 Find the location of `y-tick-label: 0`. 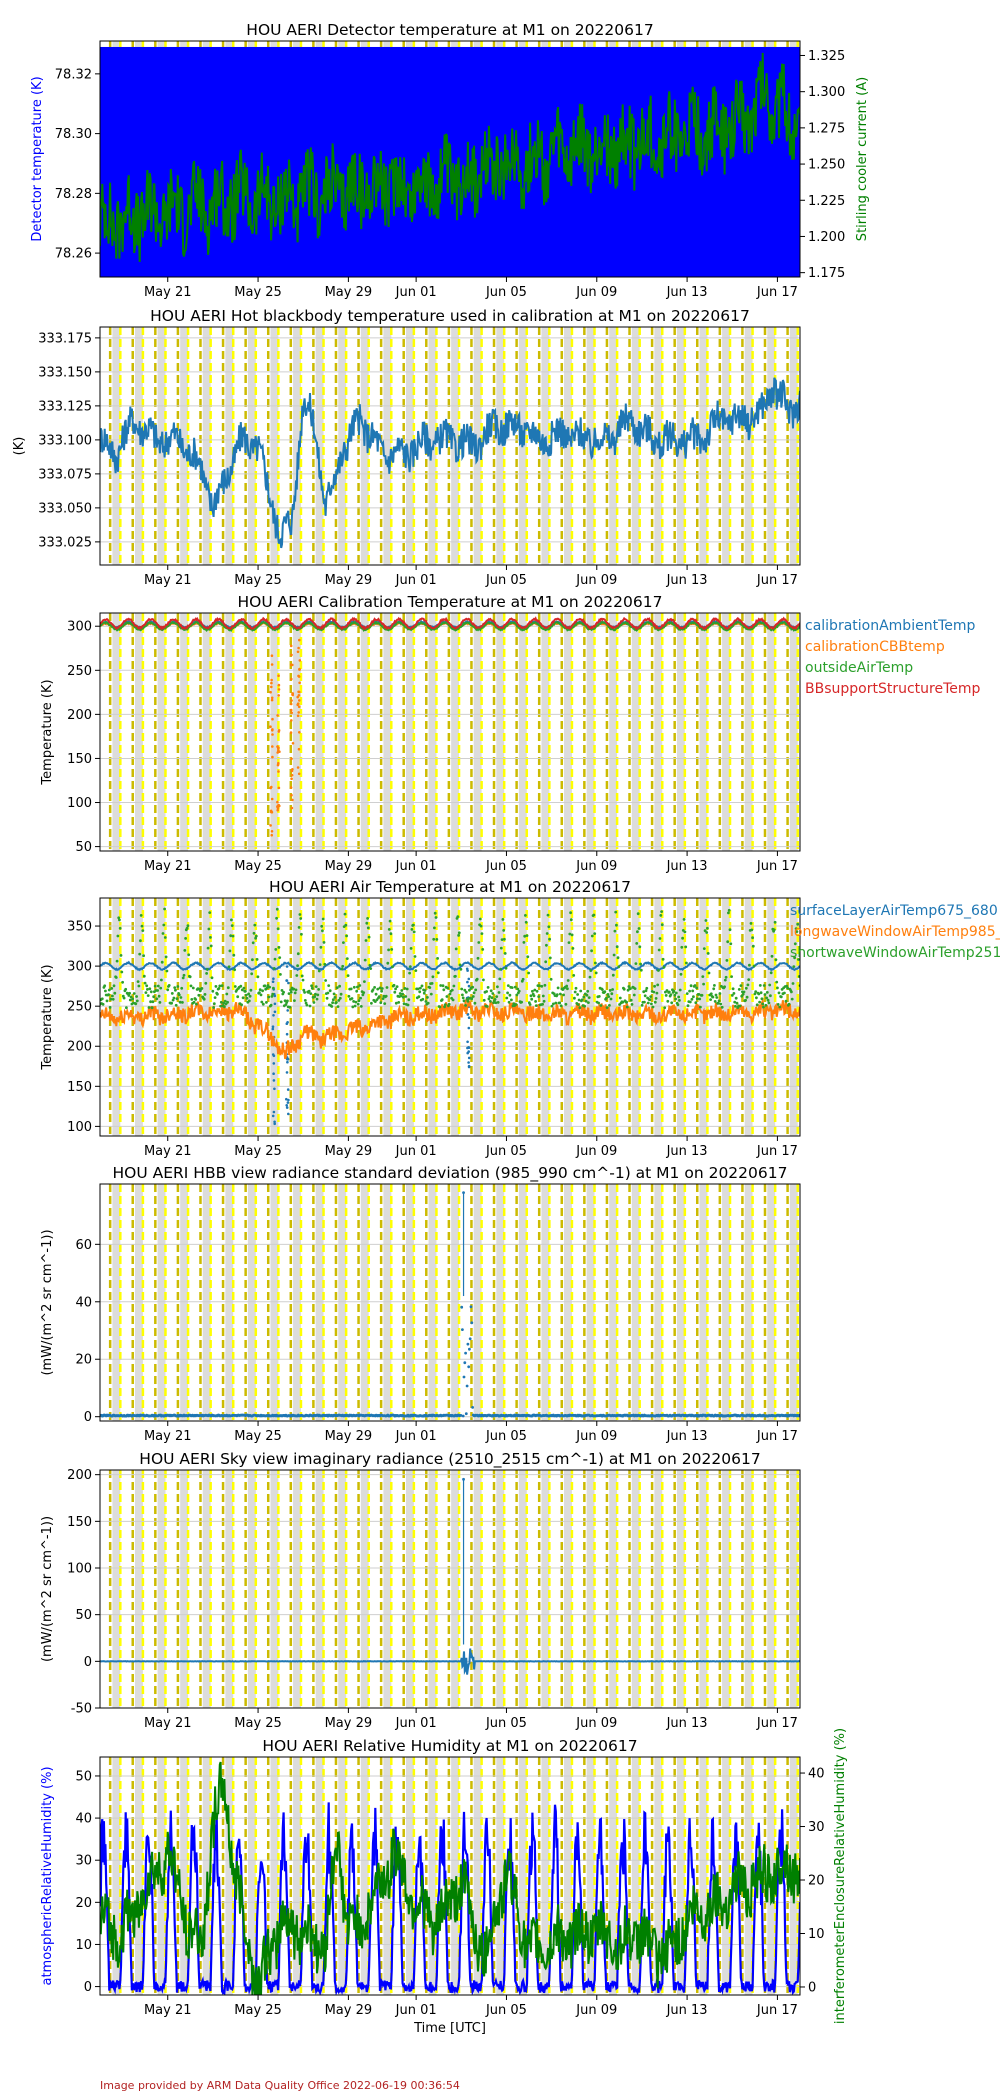

y-tick-label: 0 is located at coordinates (88, 1987).